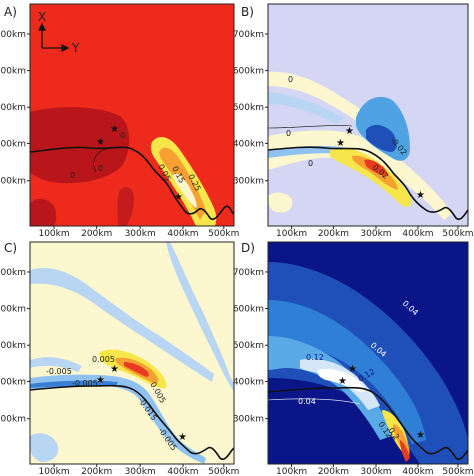 The height and width of the screenshot is (476, 474). I want to click on panel-d-y-tick-label-4: 400km, so click(248, 382).